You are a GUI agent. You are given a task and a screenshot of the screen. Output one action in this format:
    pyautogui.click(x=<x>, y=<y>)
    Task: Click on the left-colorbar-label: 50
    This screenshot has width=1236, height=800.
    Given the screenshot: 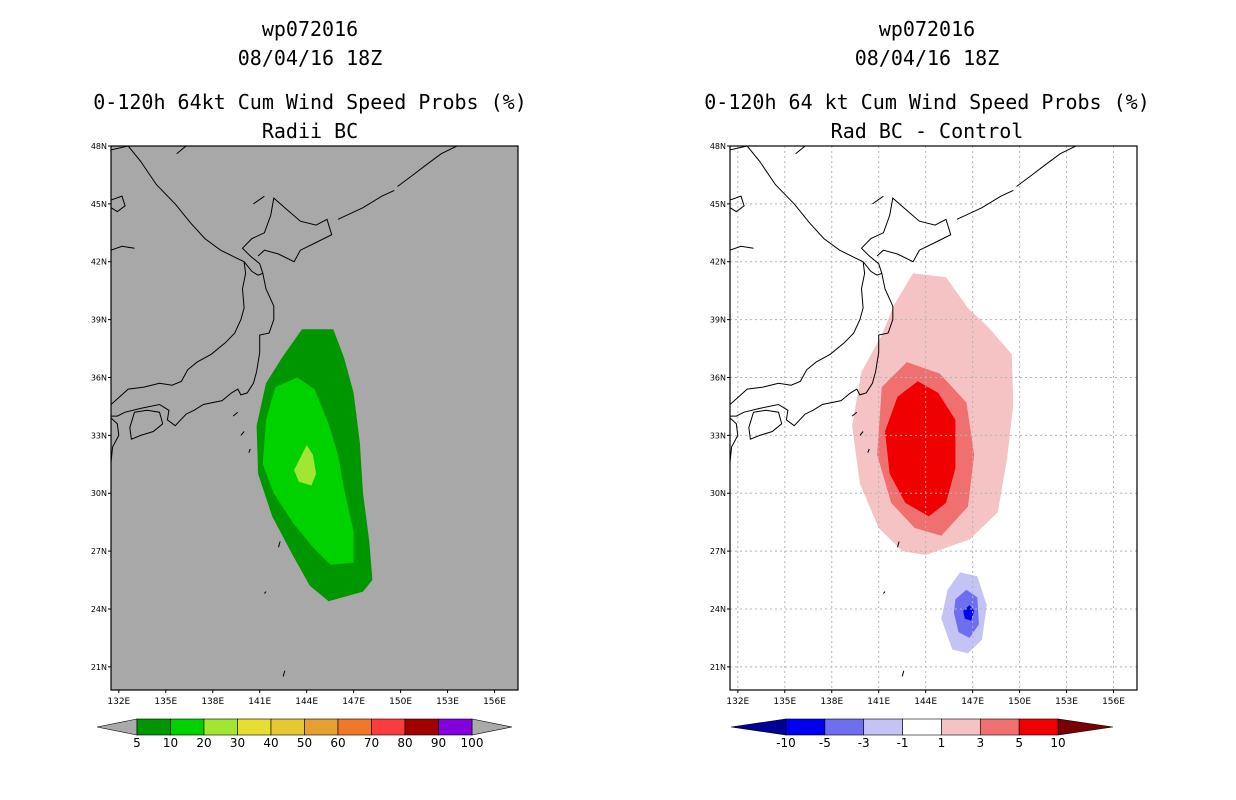 What is the action you would take?
    pyautogui.click(x=304, y=743)
    